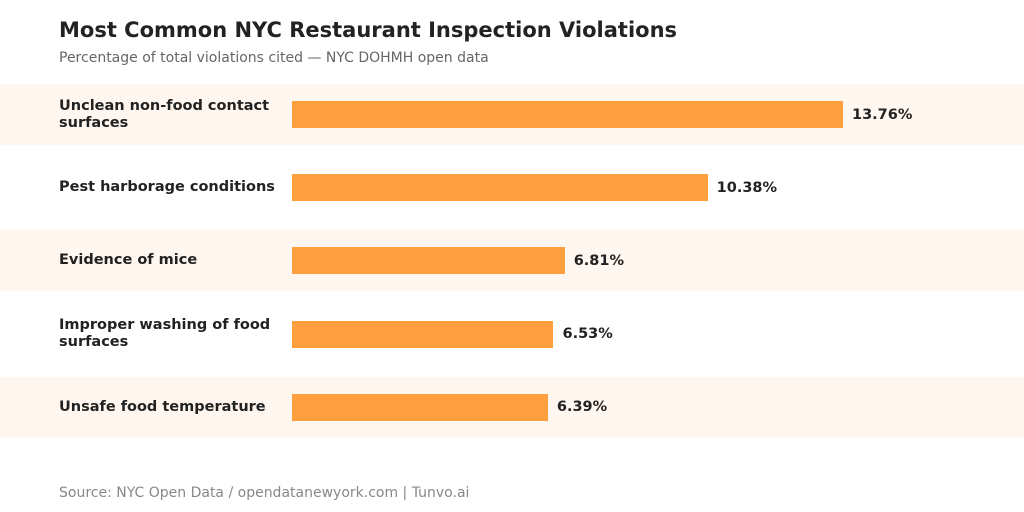  I want to click on bar-pest-harborage-conditions, so click(500, 188).